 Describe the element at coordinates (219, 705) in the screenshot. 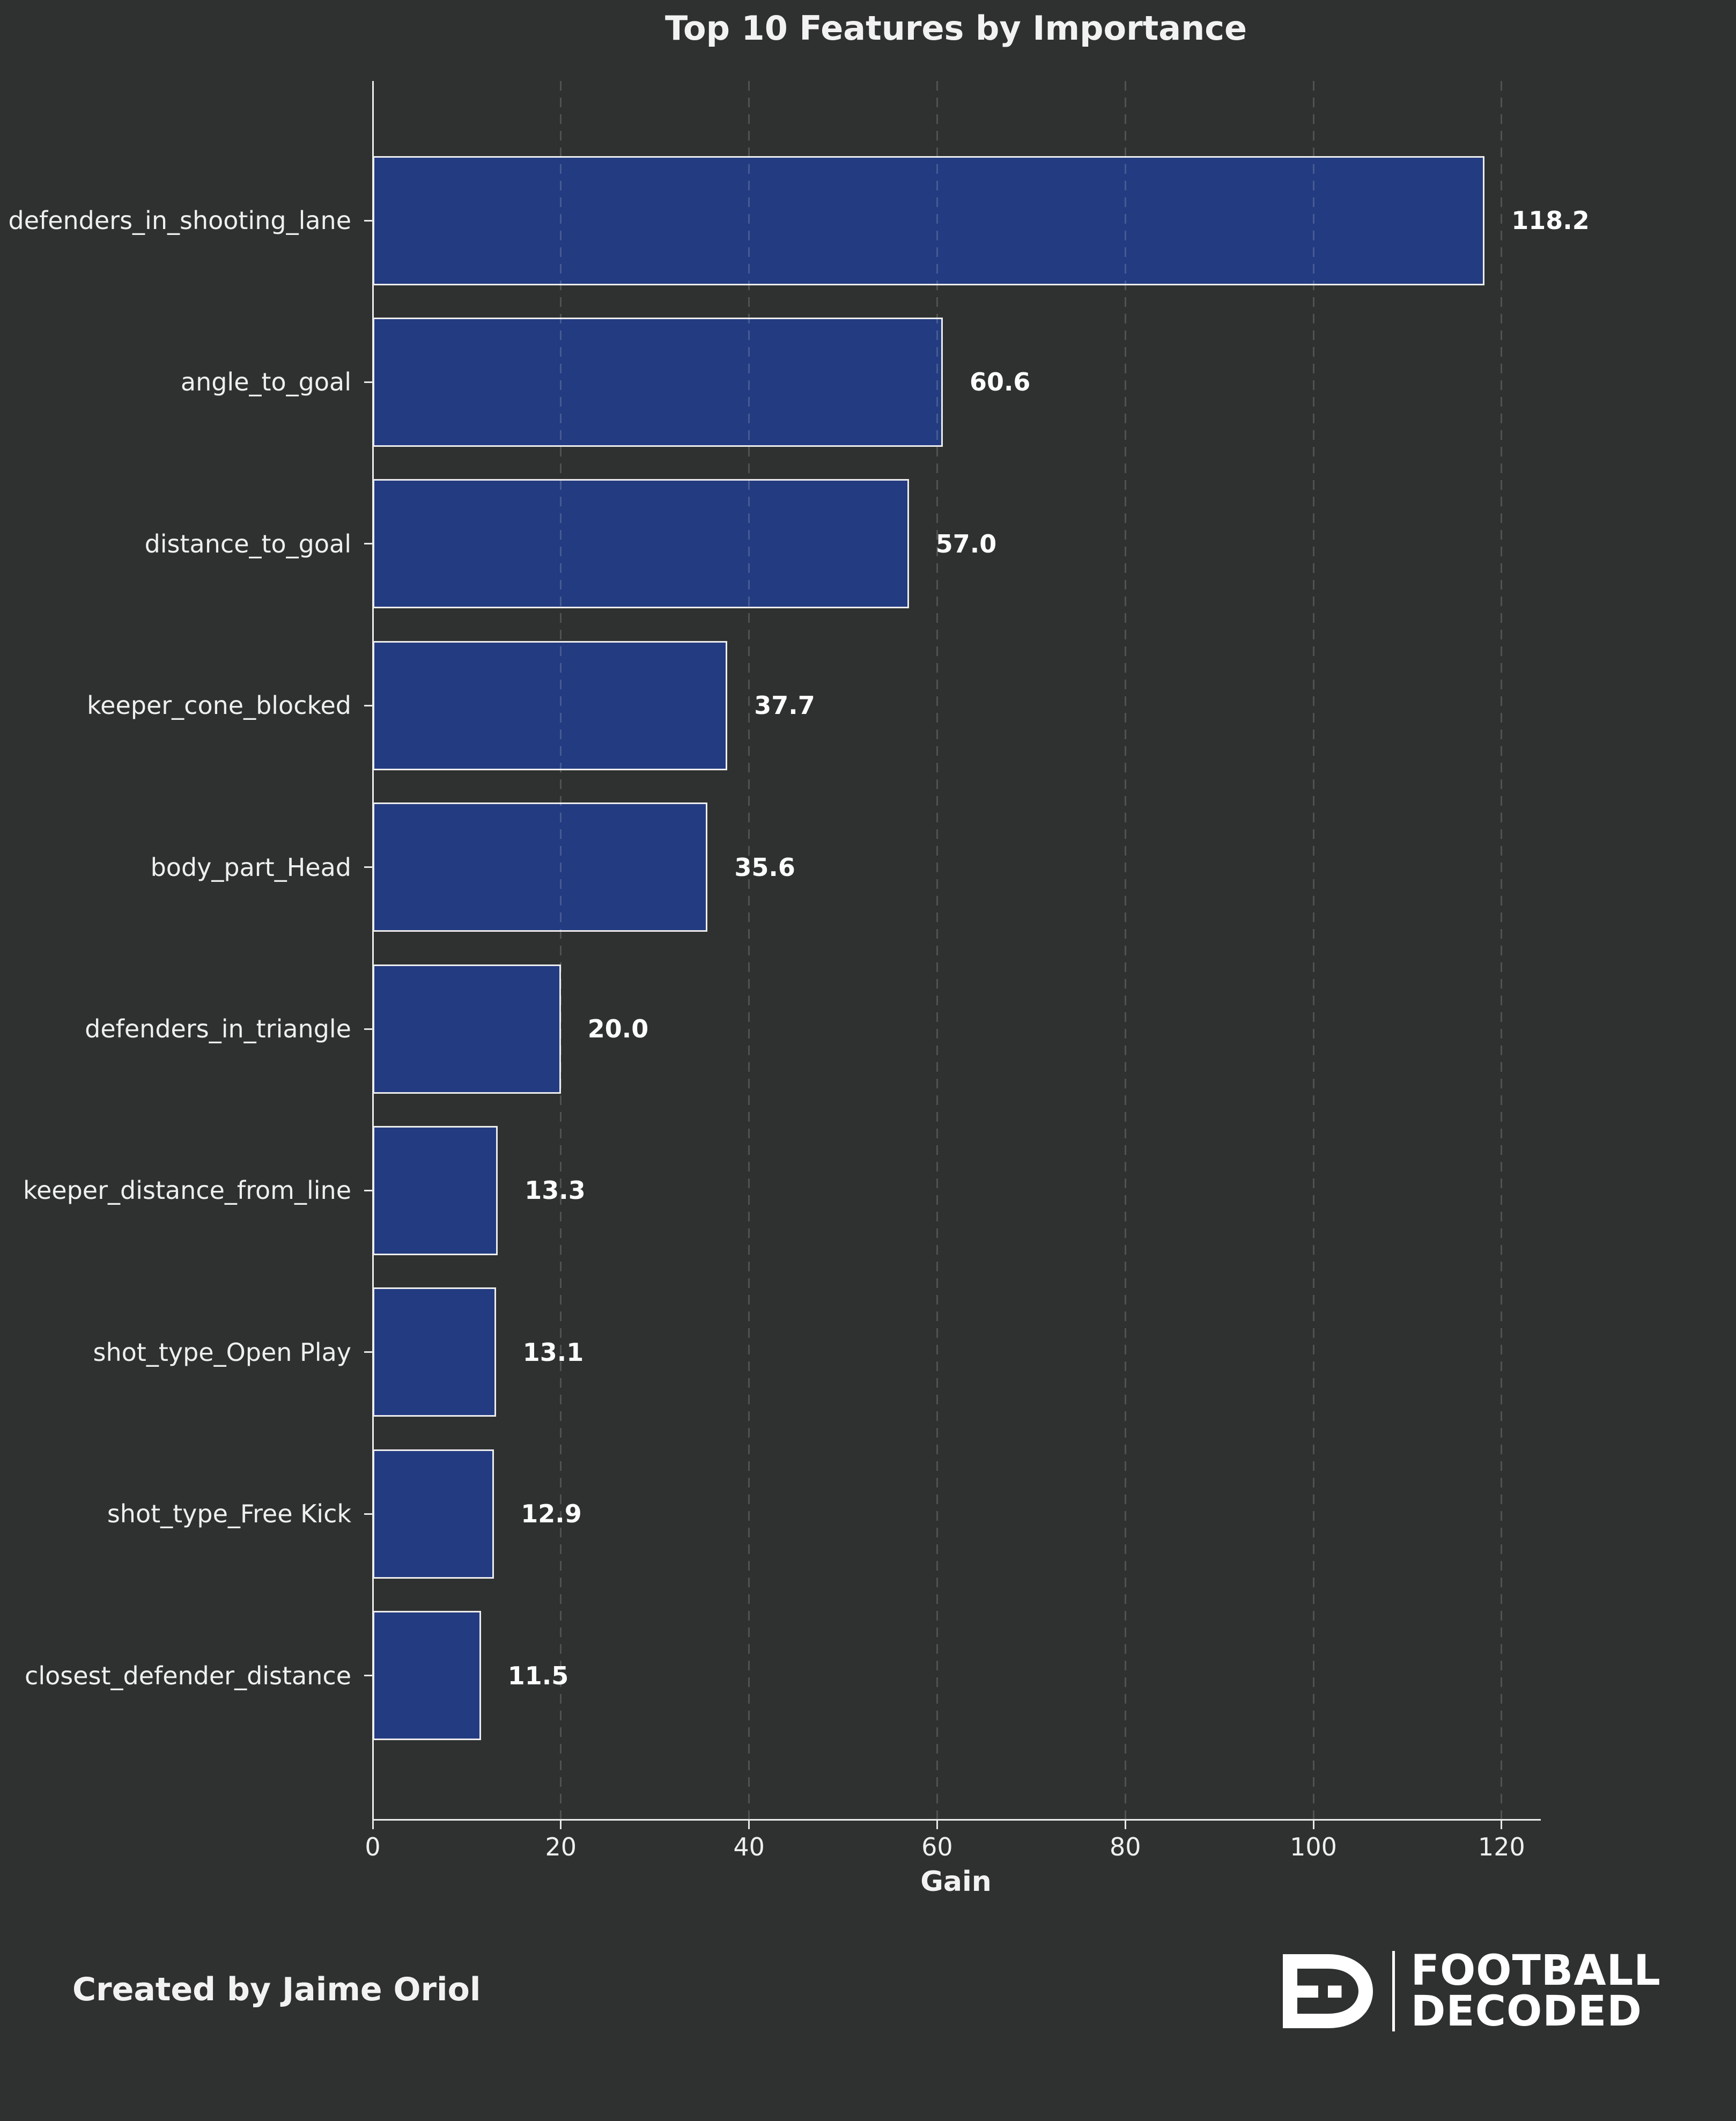

I see `feature-label: keeper_cone_blocked` at that location.